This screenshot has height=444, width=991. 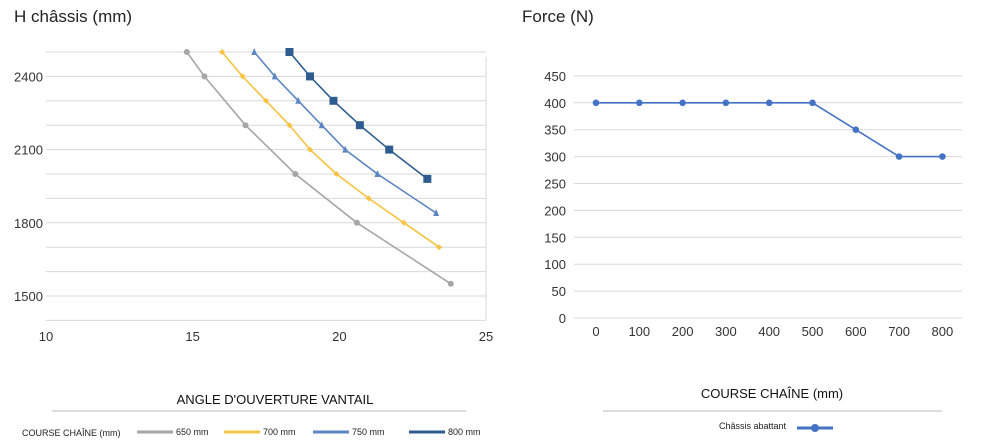 I want to click on left-x-axis-title: ANGLE D'OUVERTURE VANTAIL, so click(x=275, y=399).